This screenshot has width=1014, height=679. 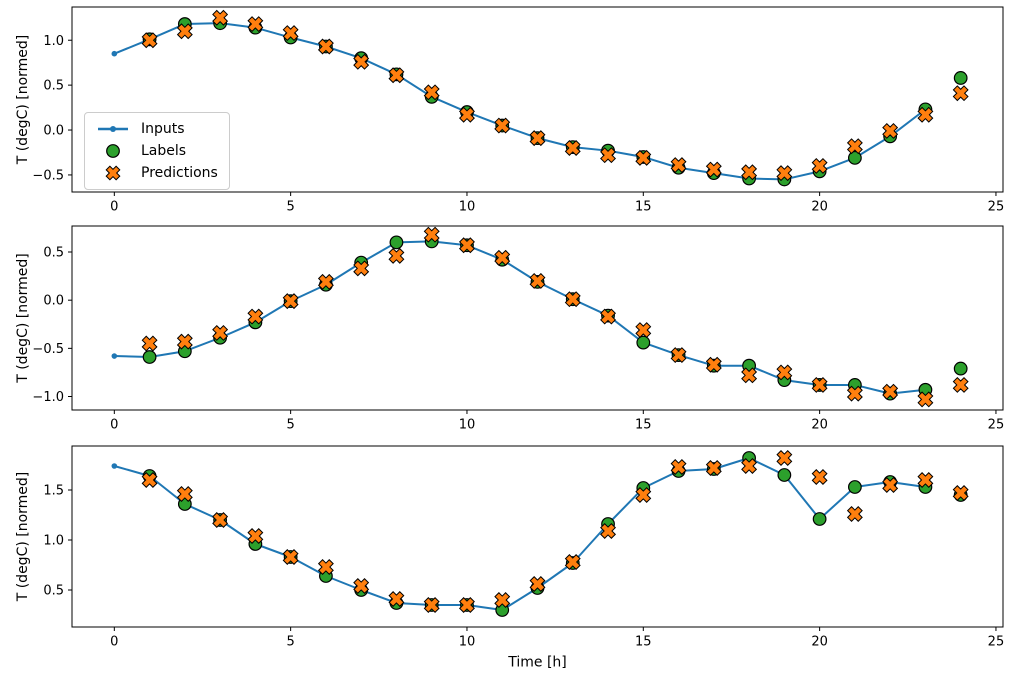 I want to click on x-axis-label: Time [h], so click(x=537, y=662).